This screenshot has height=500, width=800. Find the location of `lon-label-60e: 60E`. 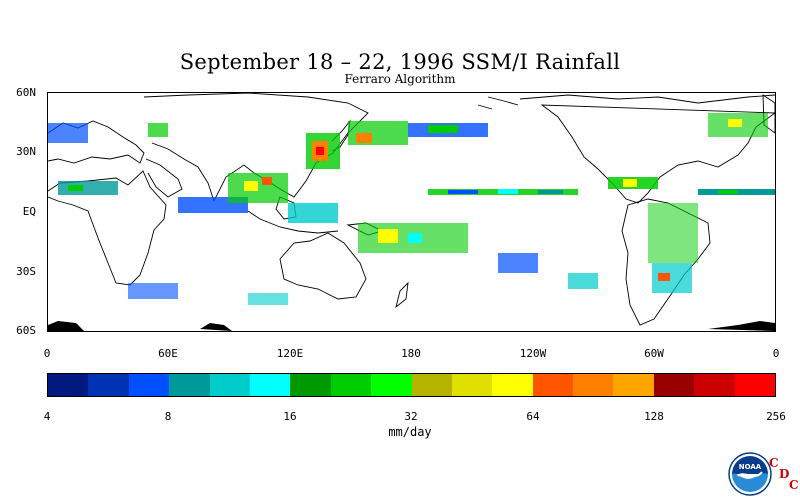

lon-label-60e: 60E is located at coordinates (168, 353).